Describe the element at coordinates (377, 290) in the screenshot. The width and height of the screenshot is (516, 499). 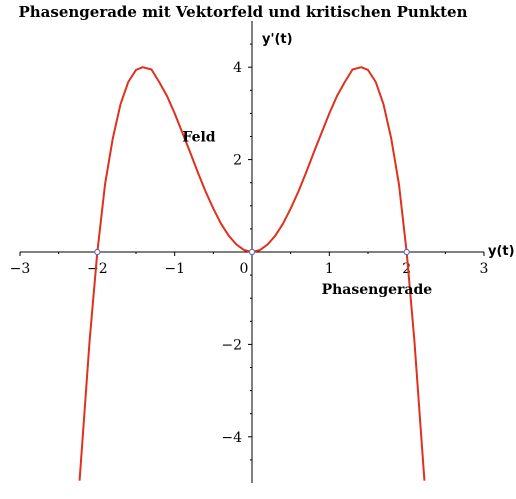
I see `annotation-label: Phasengerade` at that location.